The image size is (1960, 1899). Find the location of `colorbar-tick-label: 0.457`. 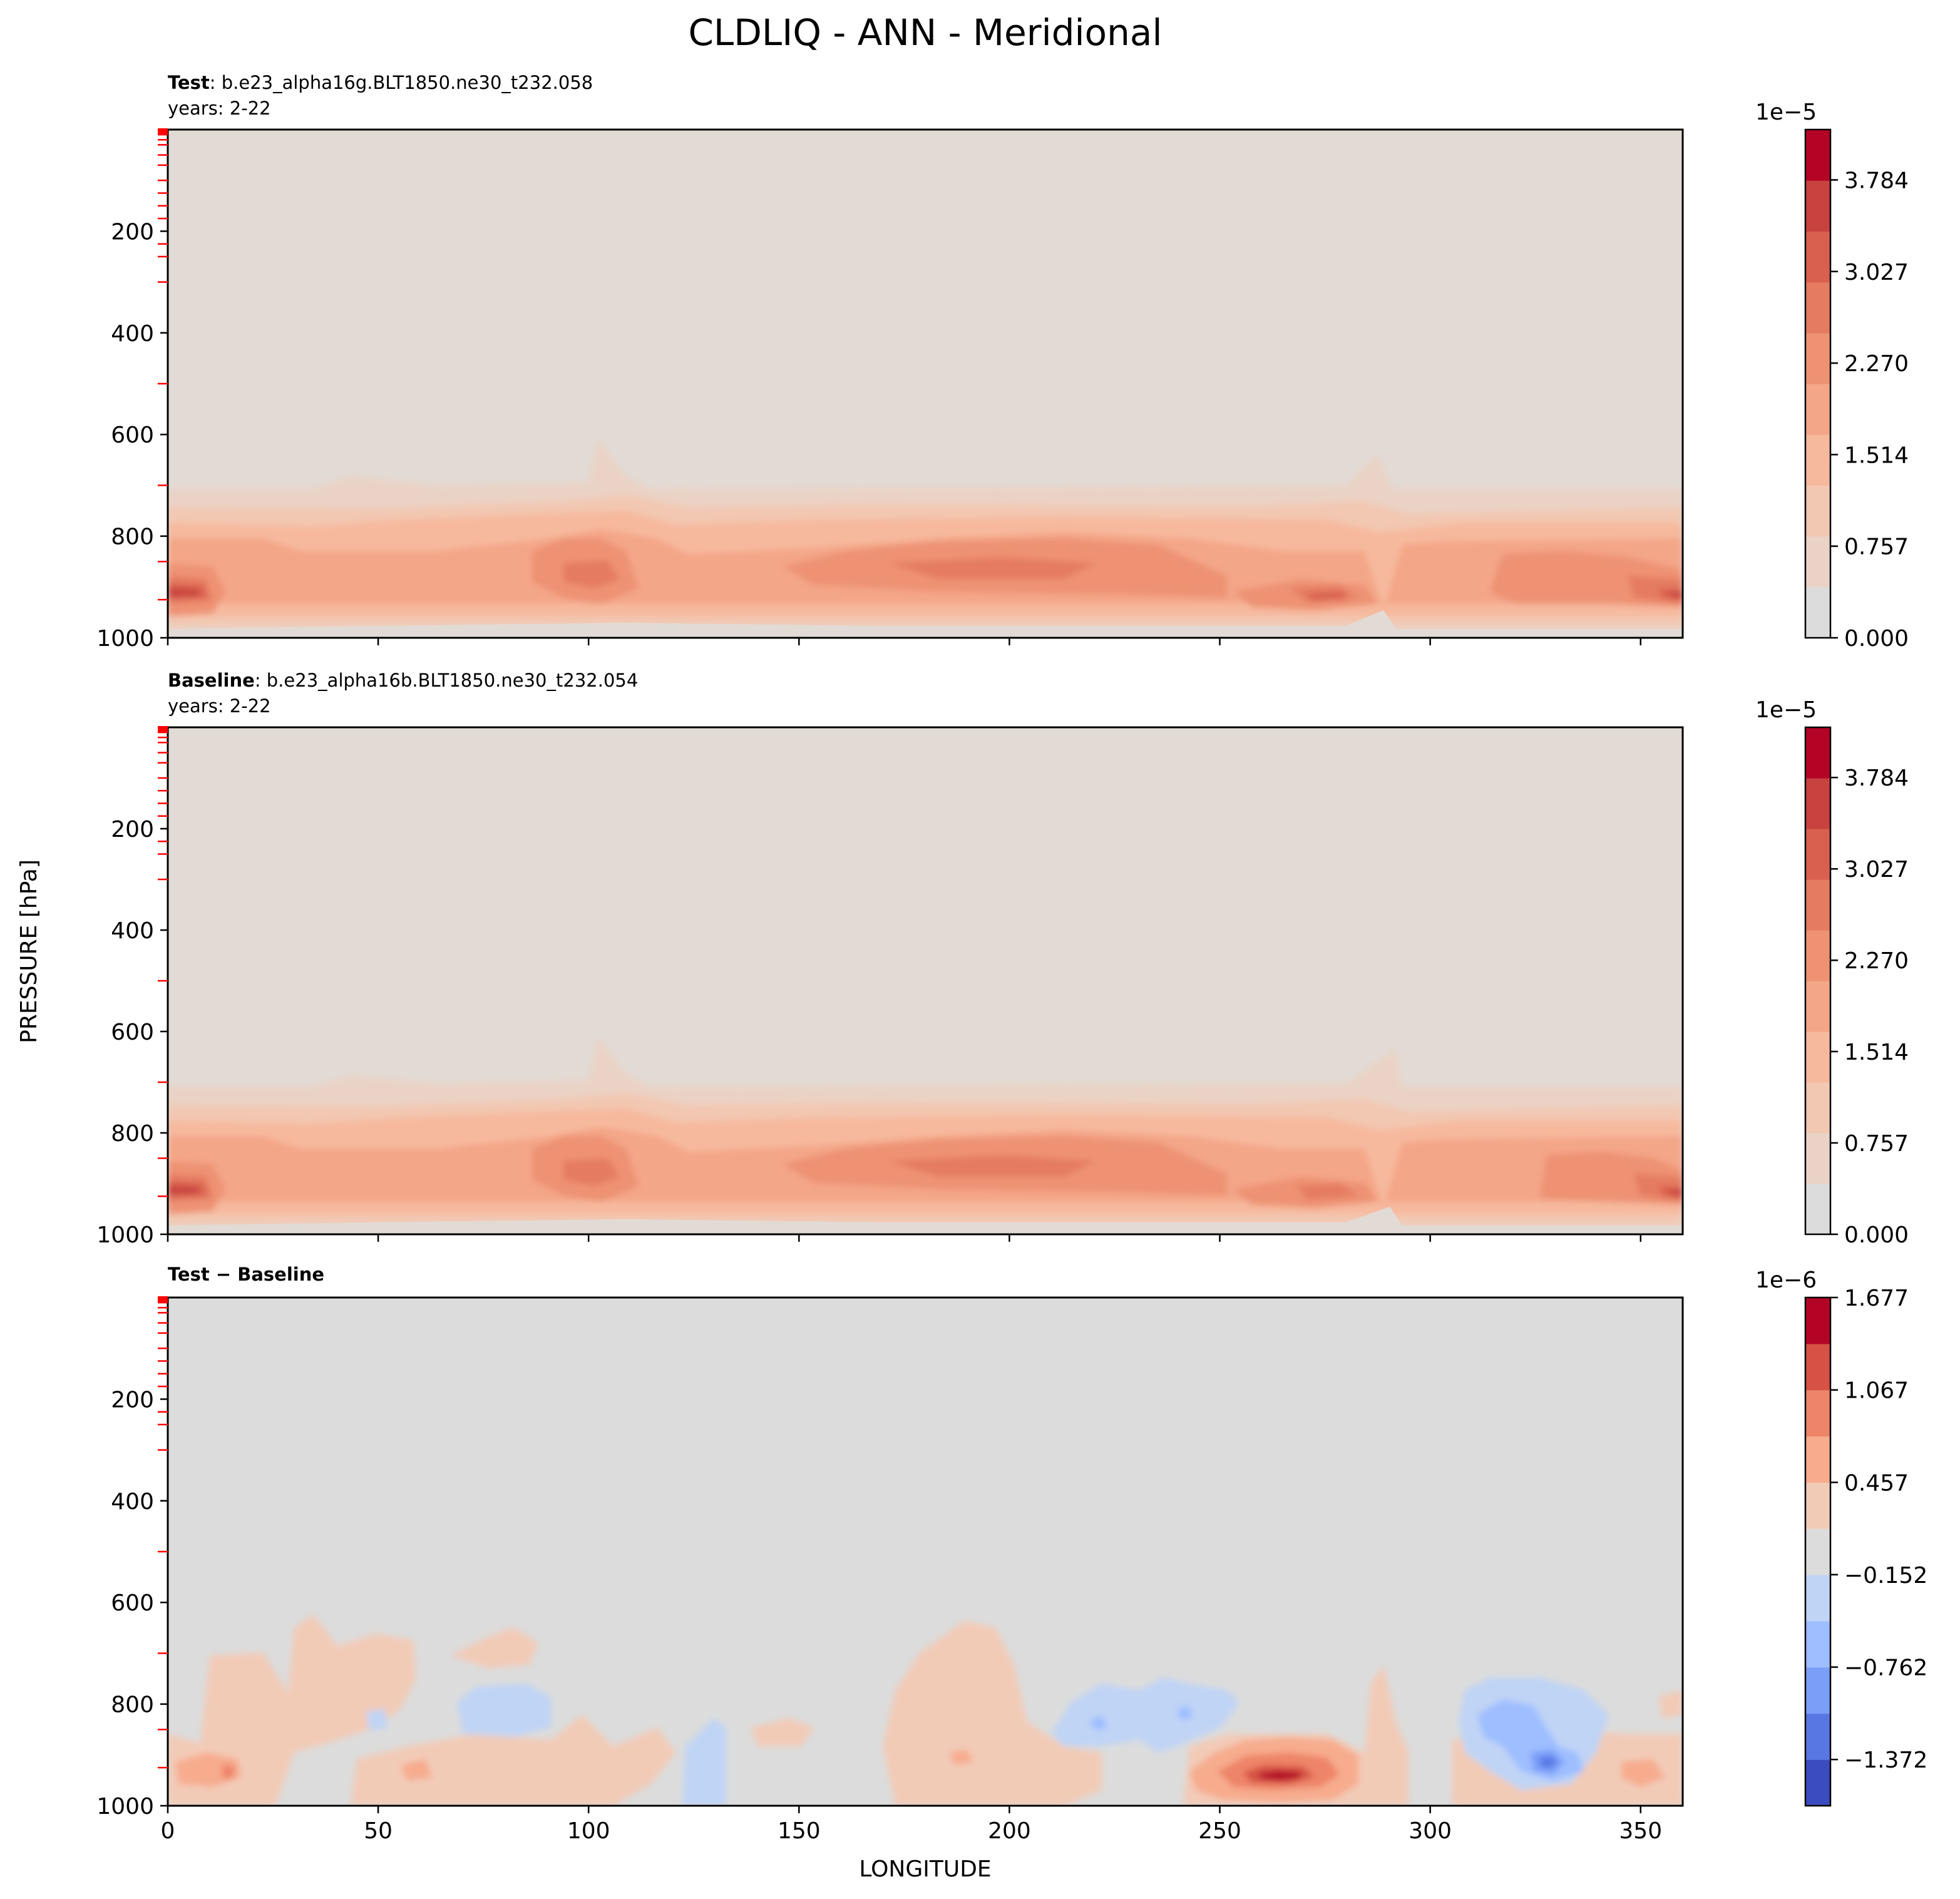

colorbar-tick-label: 0.457 is located at coordinates (1876, 1483).